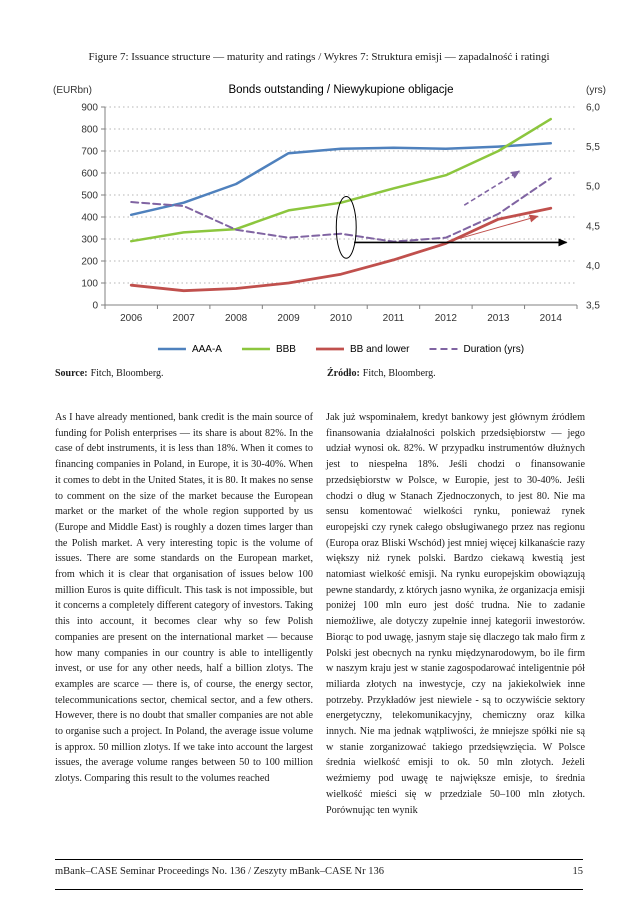  What do you see at coordinates (286, 349) in the screenshot?
I see `svg-text: BBB` at bounding box center [286, 349].